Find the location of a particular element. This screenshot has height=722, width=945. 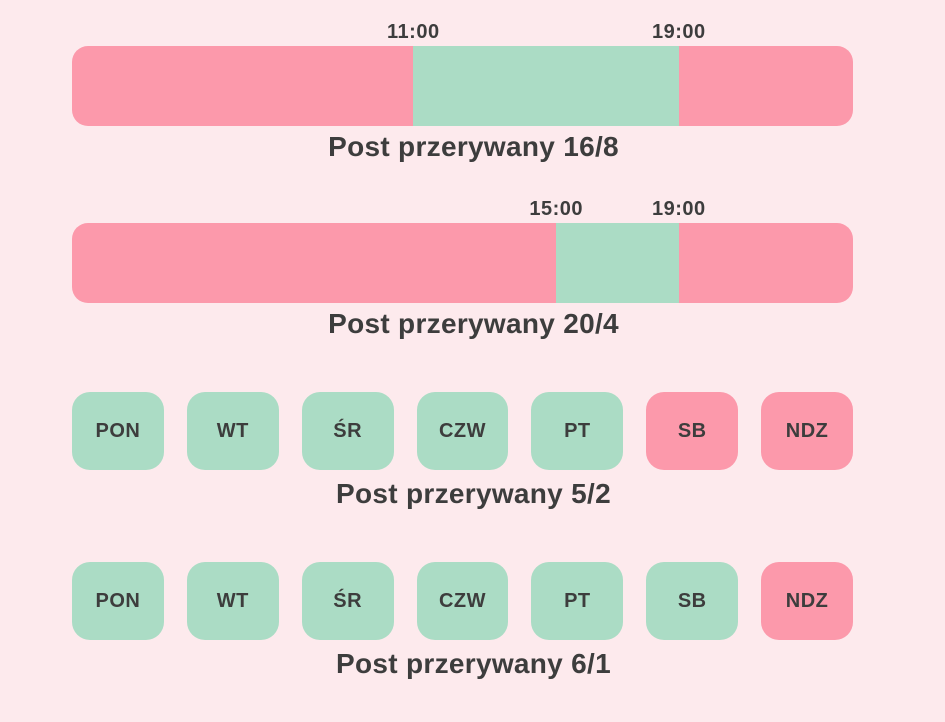

section-fasting-6-1: PON WT ŚR CZW PT SB NDZ Post przerywany 6/1 is located at coordinates (463, 621).